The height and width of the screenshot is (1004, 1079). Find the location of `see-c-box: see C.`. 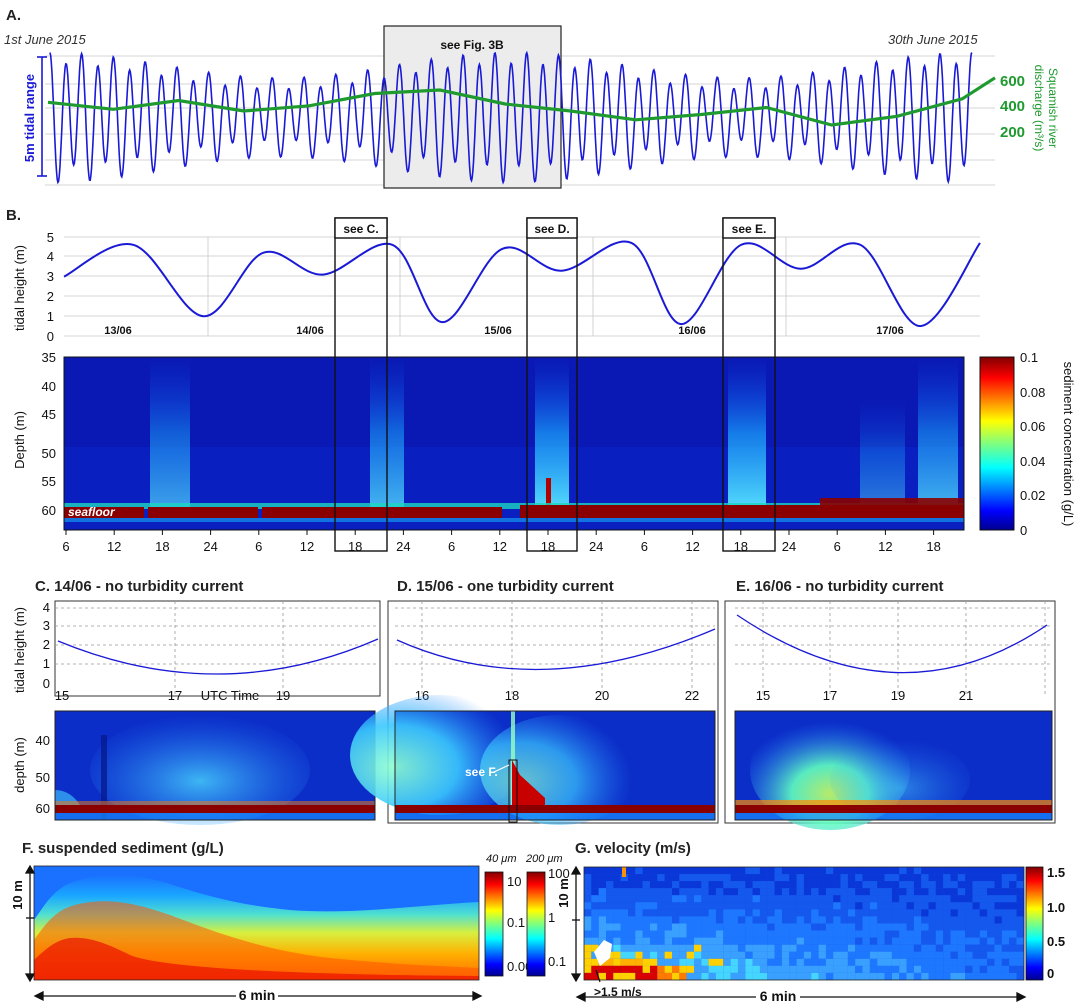

see-c-box: see C. is located at coordinates (361, 384).